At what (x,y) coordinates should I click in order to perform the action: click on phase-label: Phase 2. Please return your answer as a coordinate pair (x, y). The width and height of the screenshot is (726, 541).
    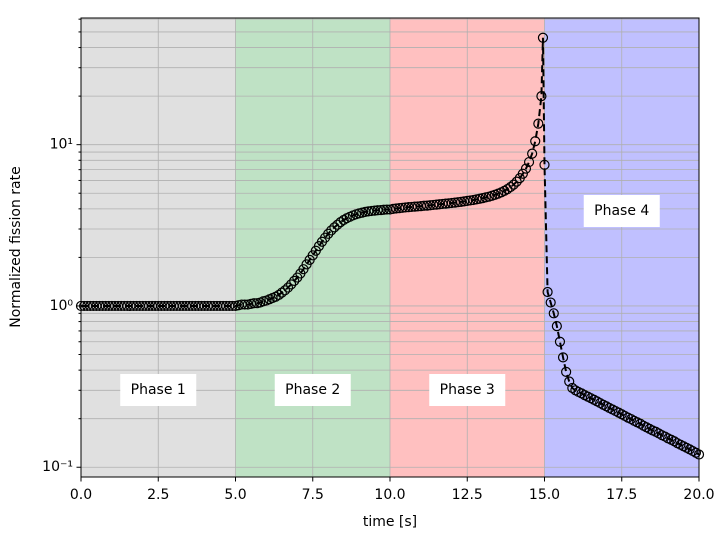
    Looking at the image, I should click on (312, 390).